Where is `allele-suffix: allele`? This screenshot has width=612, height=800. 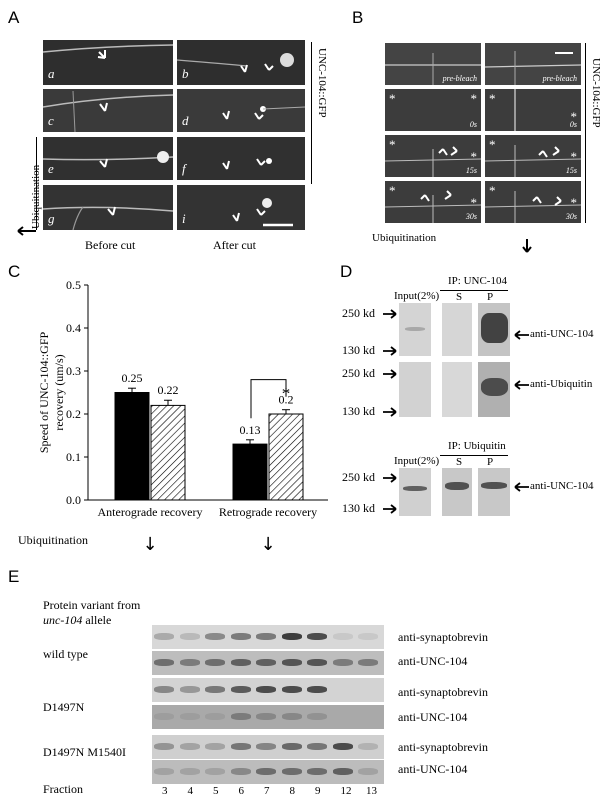 allele-suffix: allele is located at coordinates (97, 620).